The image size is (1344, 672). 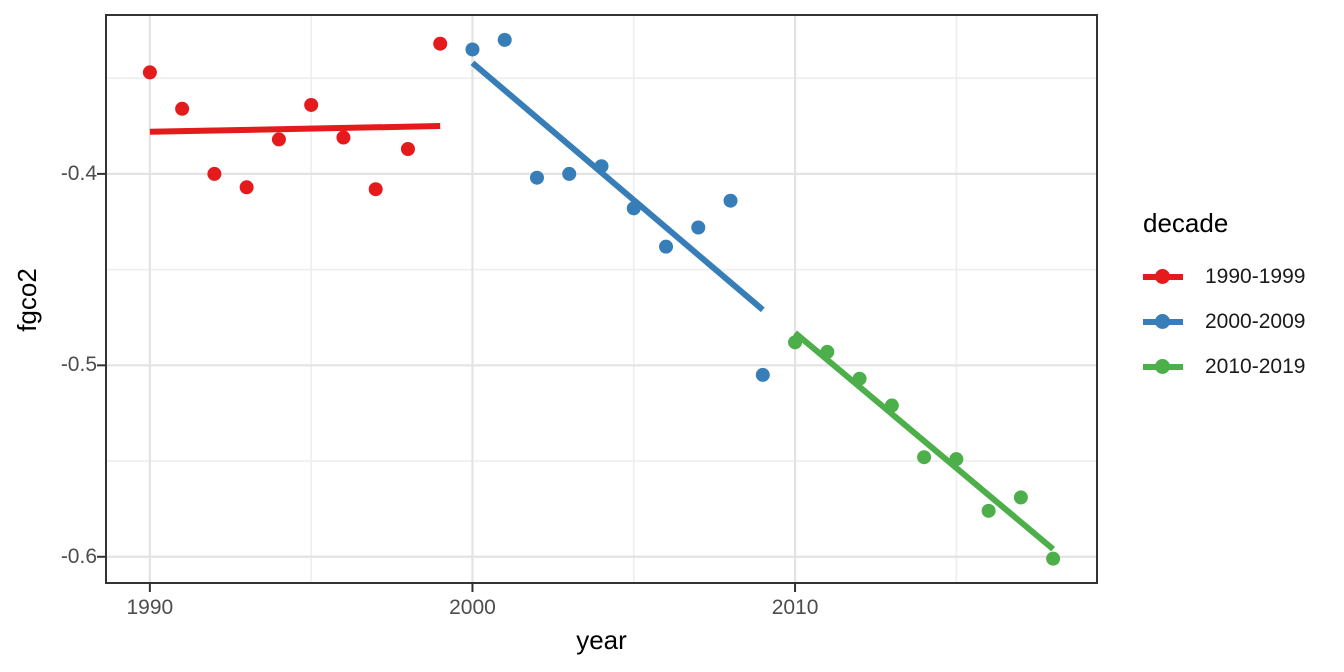 What do you see at coordinates (27, 300) in the screenshot?
I see `y-axis-title: fgco2` at bounding box center [27, 300].